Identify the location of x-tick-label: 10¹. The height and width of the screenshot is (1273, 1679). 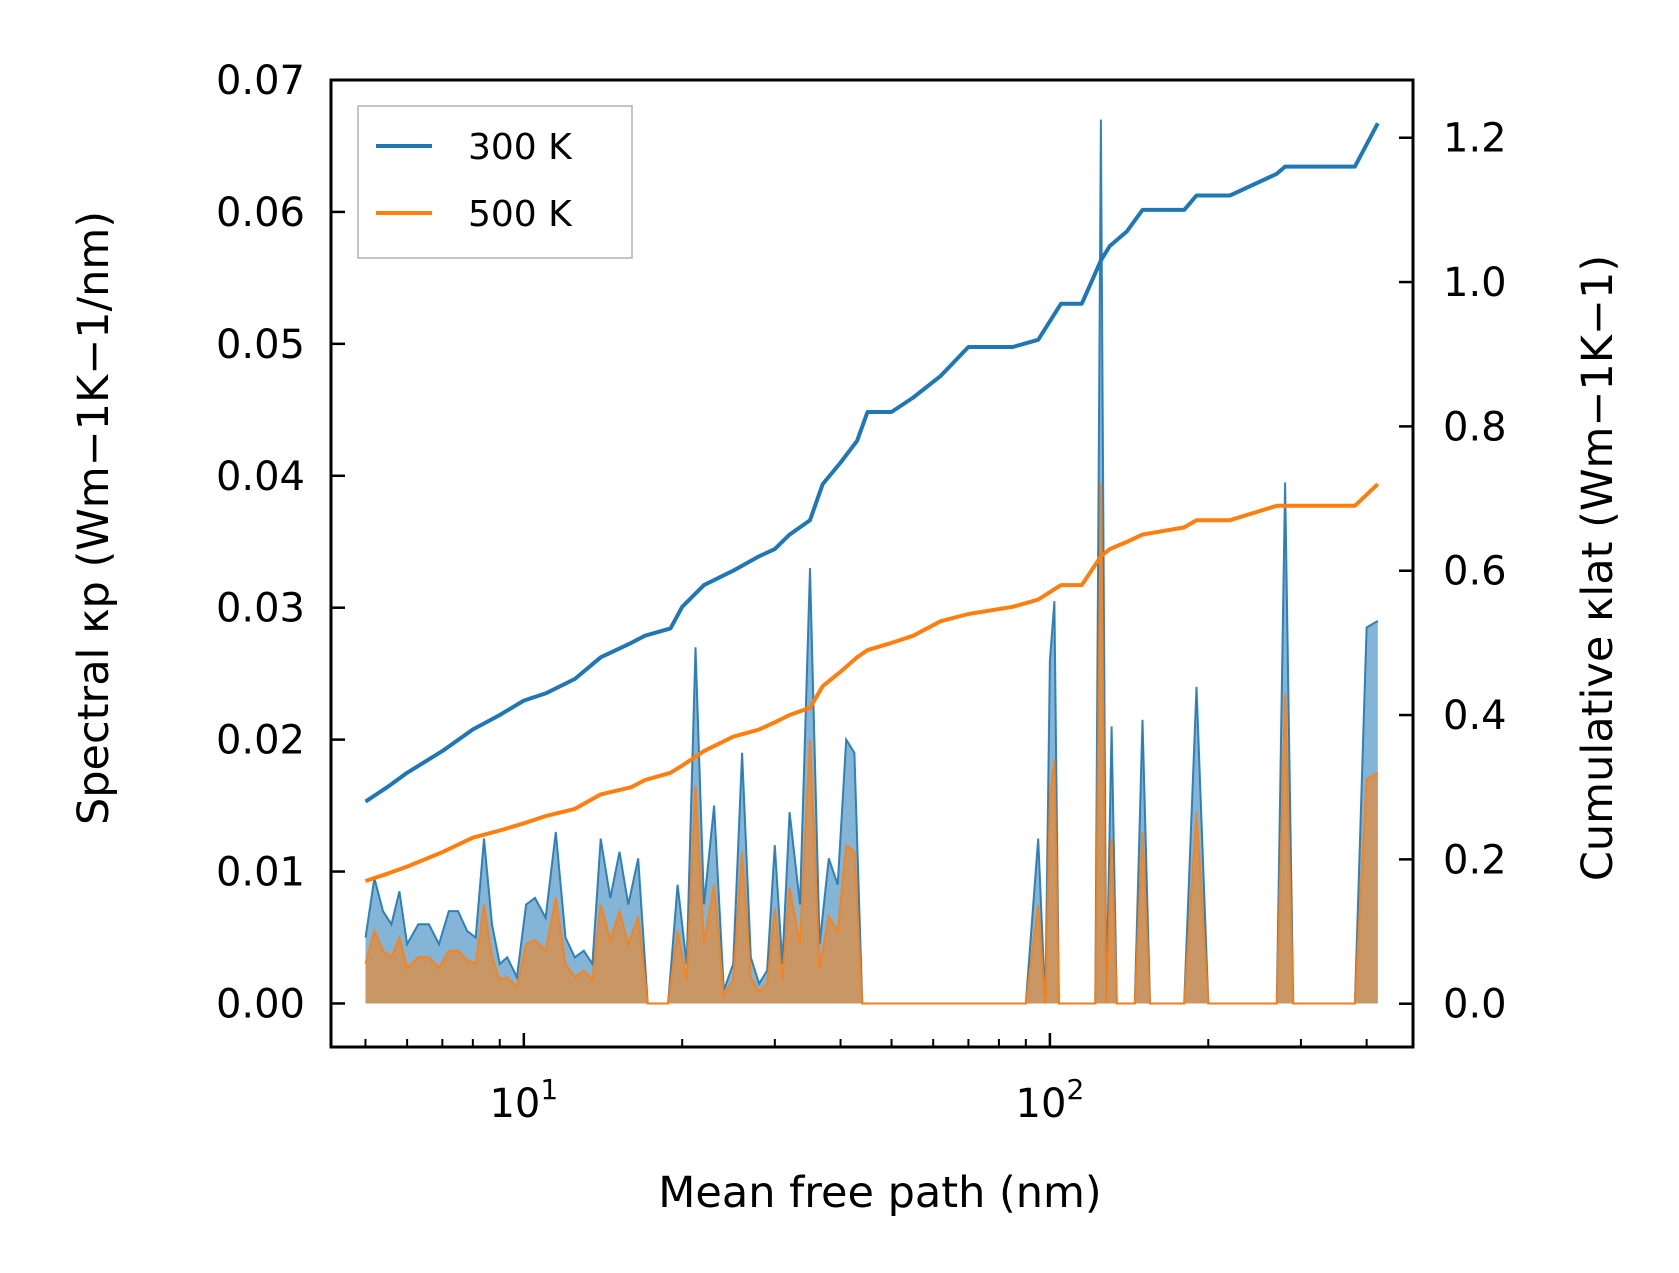
(523, 1100).